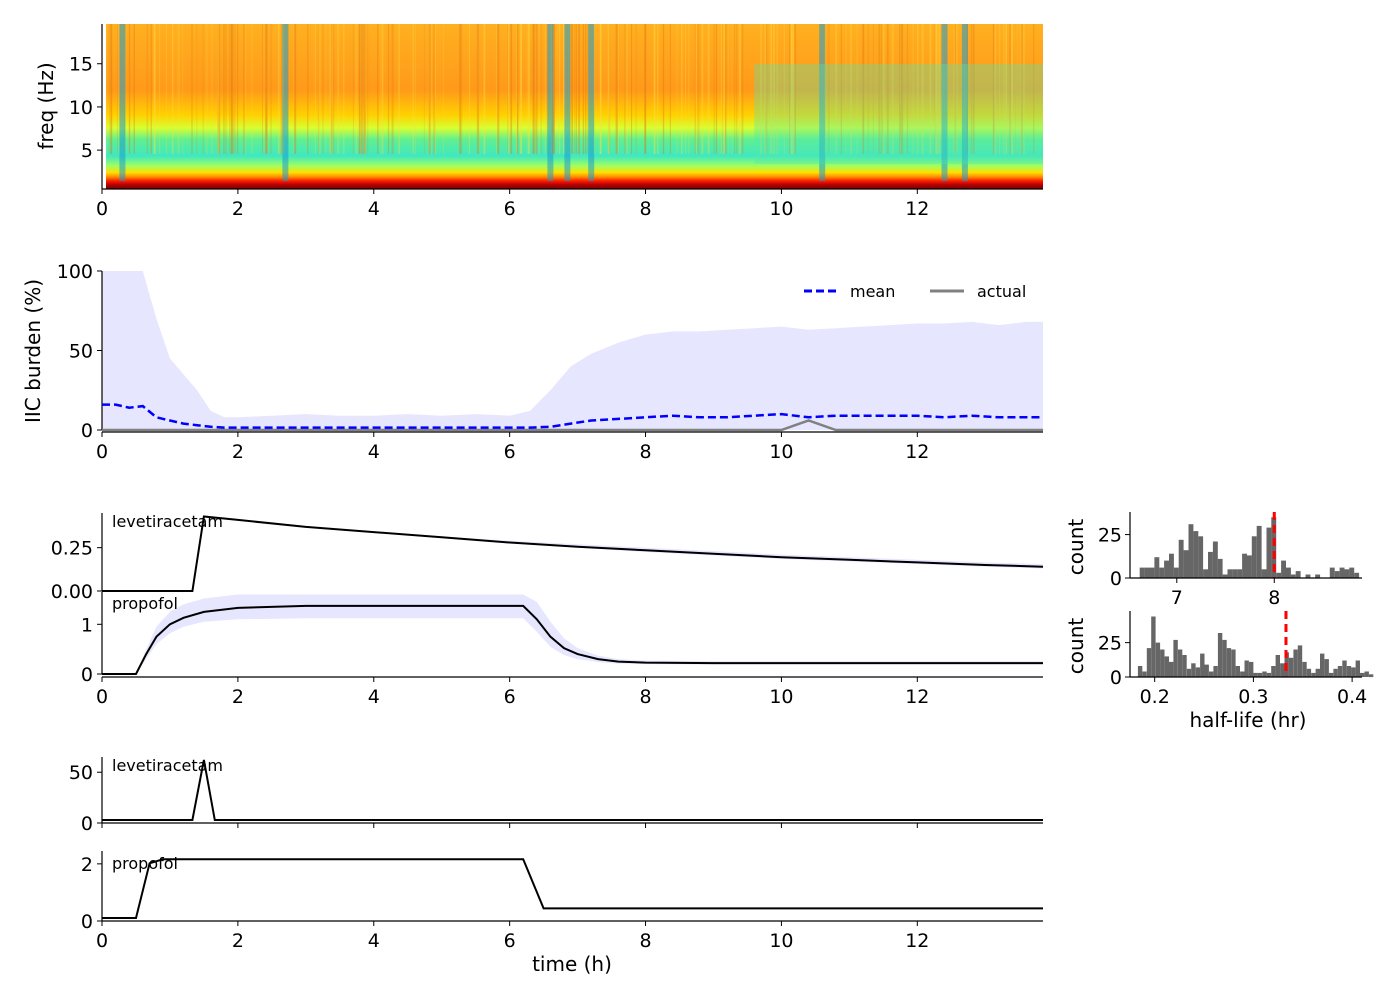 Image resolution: width=1400 pixels, height=1000 pixels. Describe the element at coordinates (510, 209) in the screenshot. I see `spectrogram-x-tick-label: 6` at that location.